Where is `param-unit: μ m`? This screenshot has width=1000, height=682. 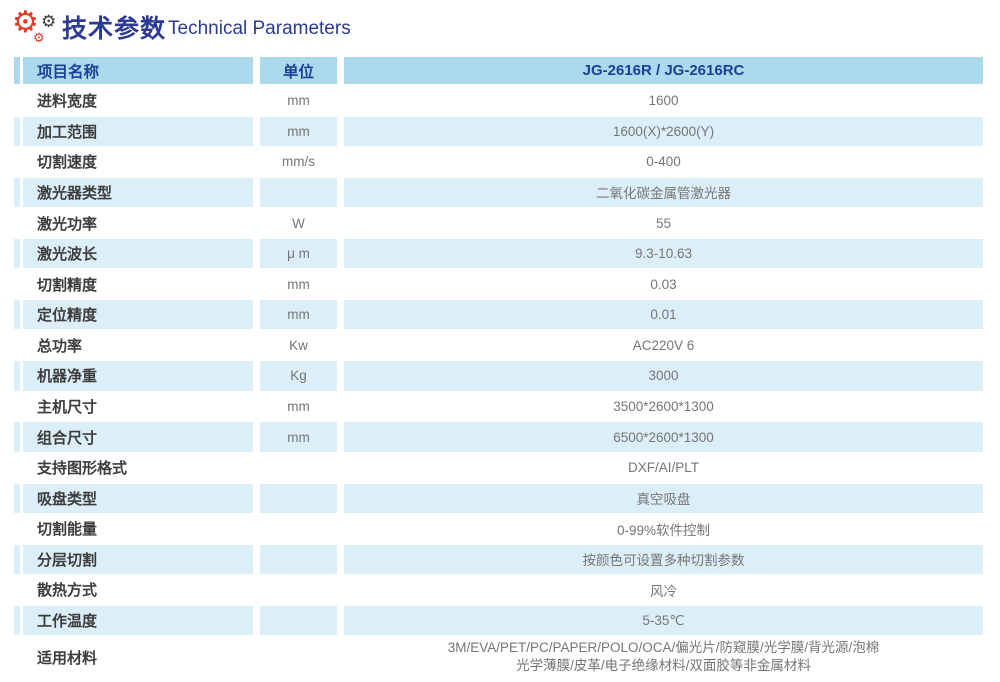
param-unit: μ m is located at coordinates (298, 253).